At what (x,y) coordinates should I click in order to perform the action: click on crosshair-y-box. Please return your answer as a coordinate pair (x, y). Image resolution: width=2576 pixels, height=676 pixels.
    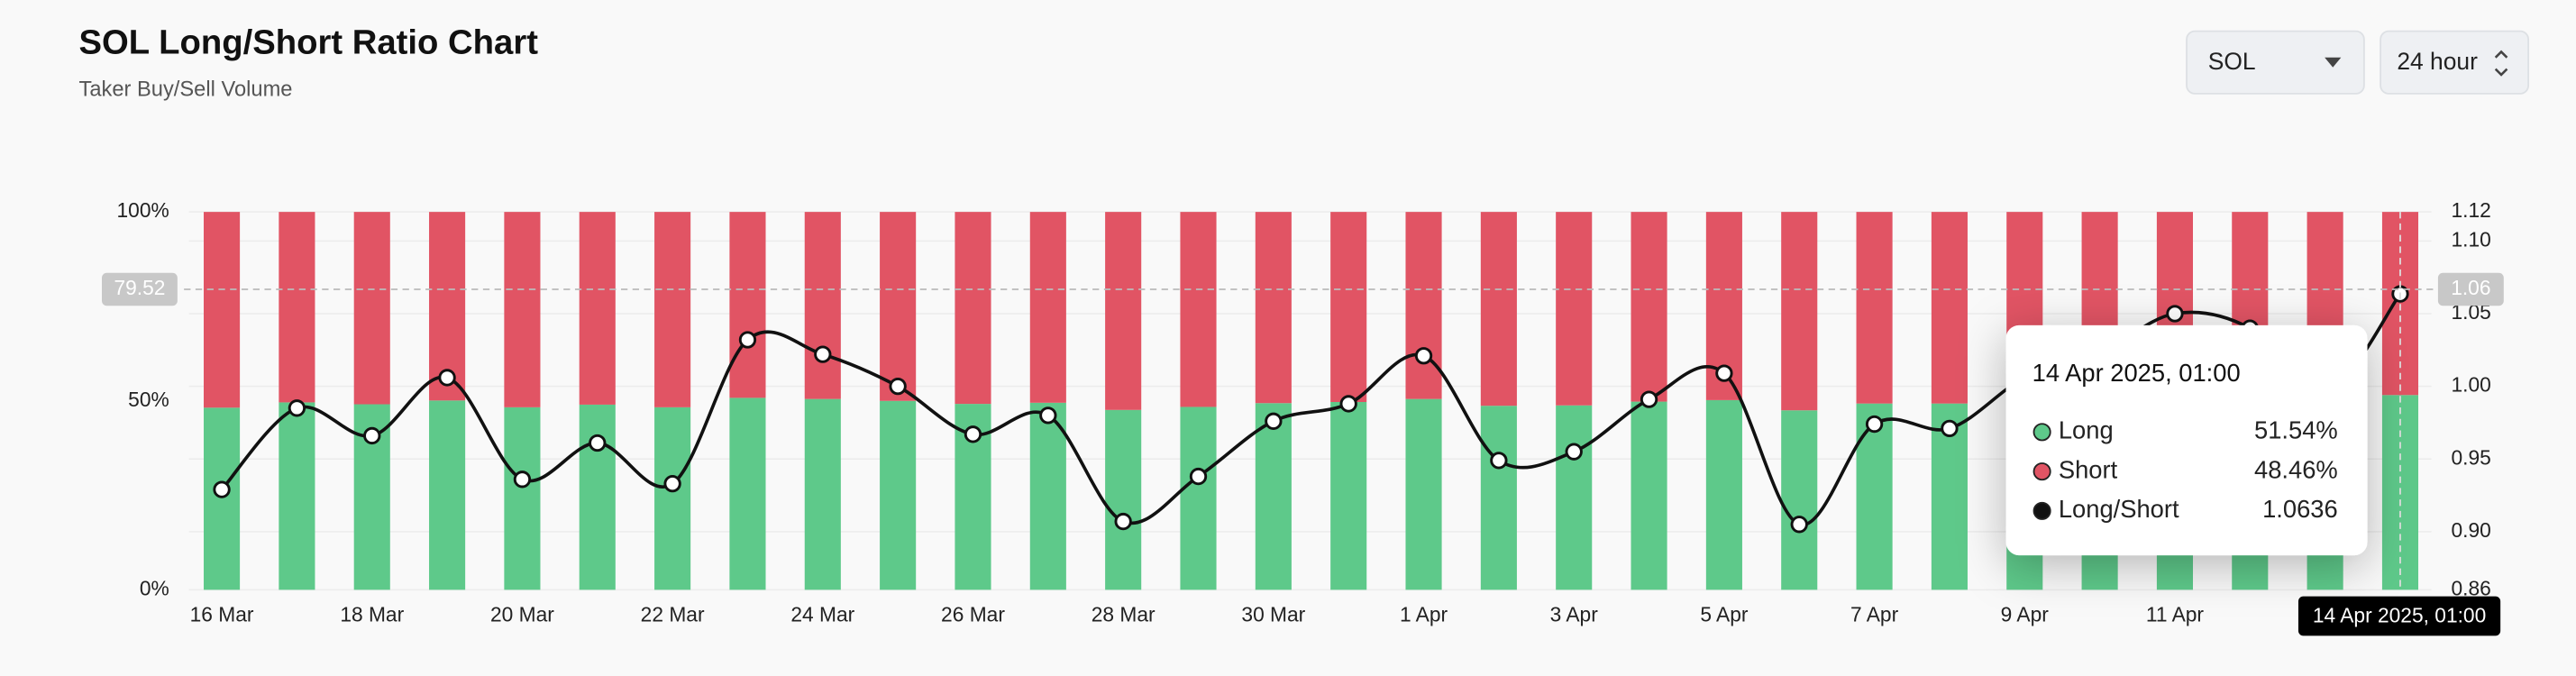
    Looking at the image, I should click on (140, 289).